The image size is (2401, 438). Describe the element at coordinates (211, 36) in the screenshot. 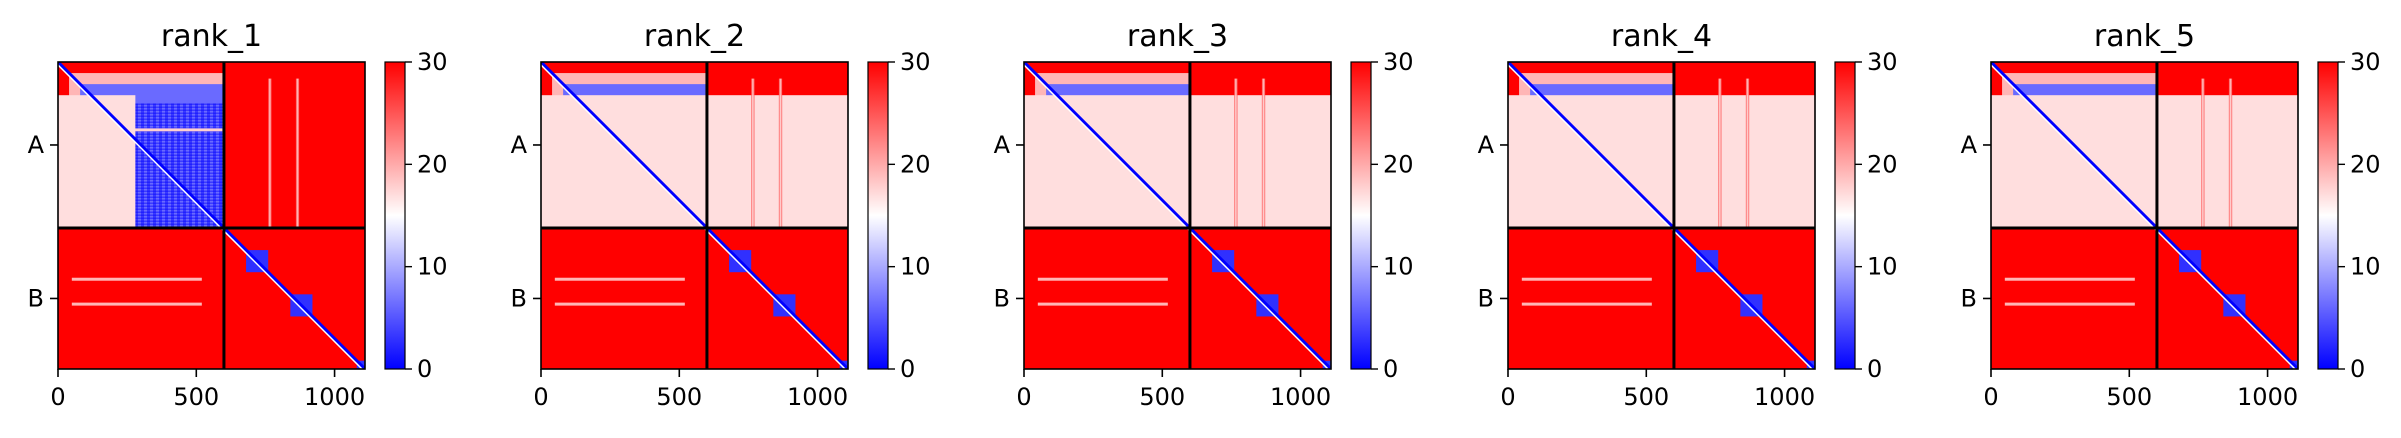

I see `panel-title: rank_1` at that location.